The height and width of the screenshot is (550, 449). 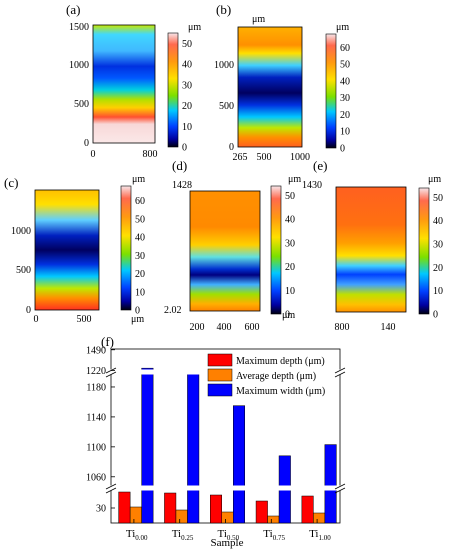 I want to click on break-mark-1-left, so click(x=111, y=488).